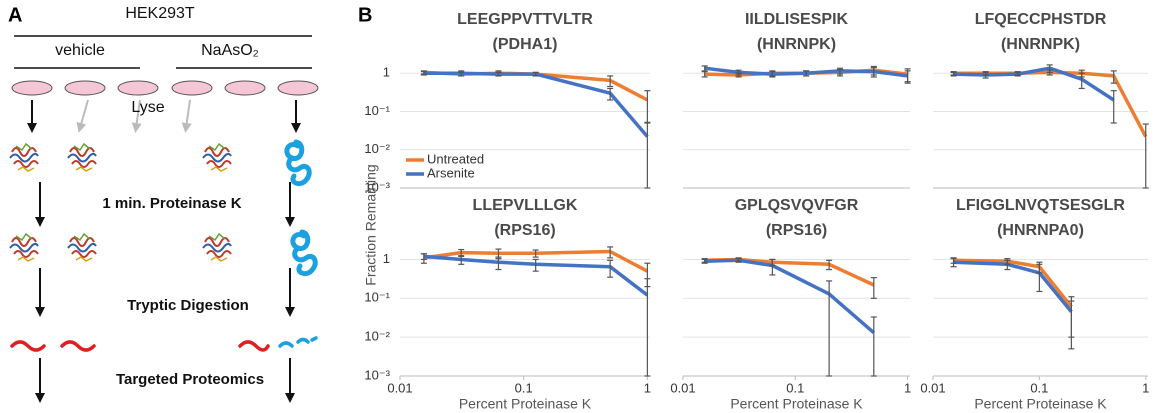 This screenshot has height=413, width=1155. Describe the element at coordinates (164, 344) in the screenshot. I see `peptides` at that location.